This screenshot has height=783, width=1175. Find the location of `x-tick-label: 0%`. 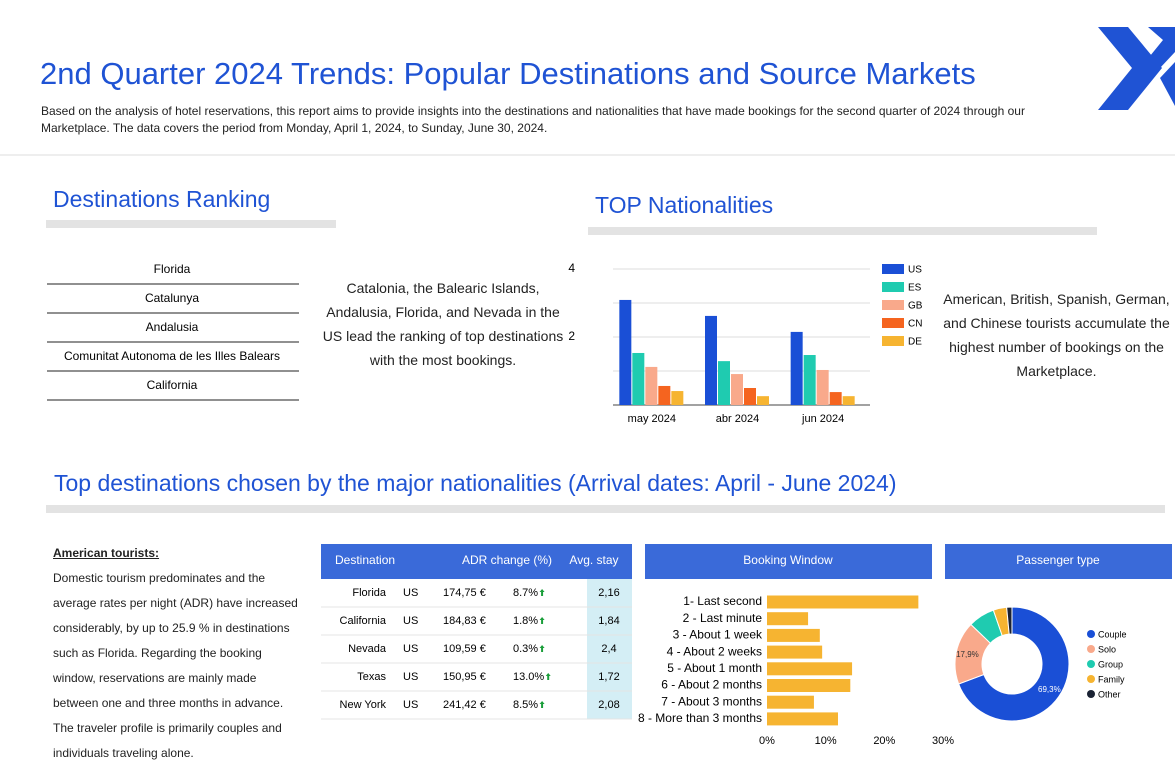

x-tick-label: 0% is located at coordinates (767, 741).